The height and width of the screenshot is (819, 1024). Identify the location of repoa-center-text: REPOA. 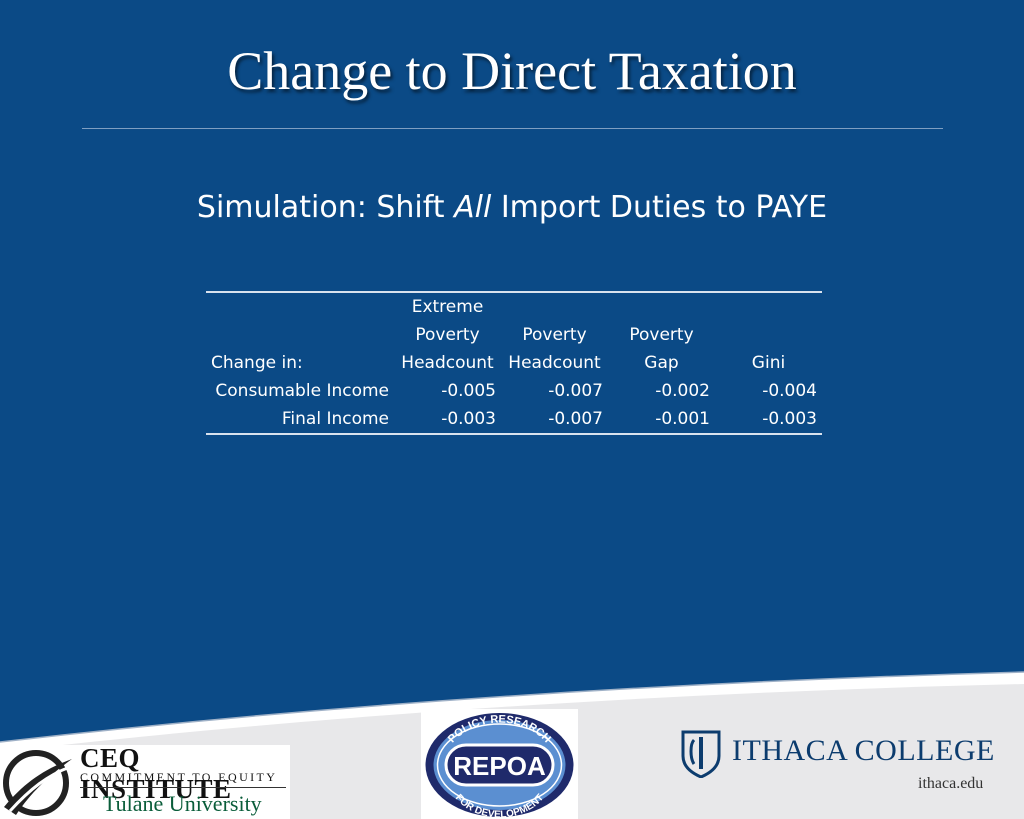
(499, 766).